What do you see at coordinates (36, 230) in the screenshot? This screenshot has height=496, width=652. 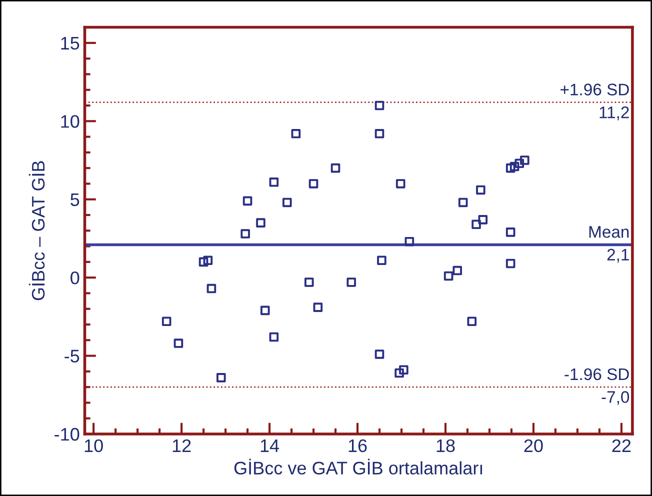 I see `y-axis-title: GİBcc – GAT GİB` at bounding box center [36, 230].